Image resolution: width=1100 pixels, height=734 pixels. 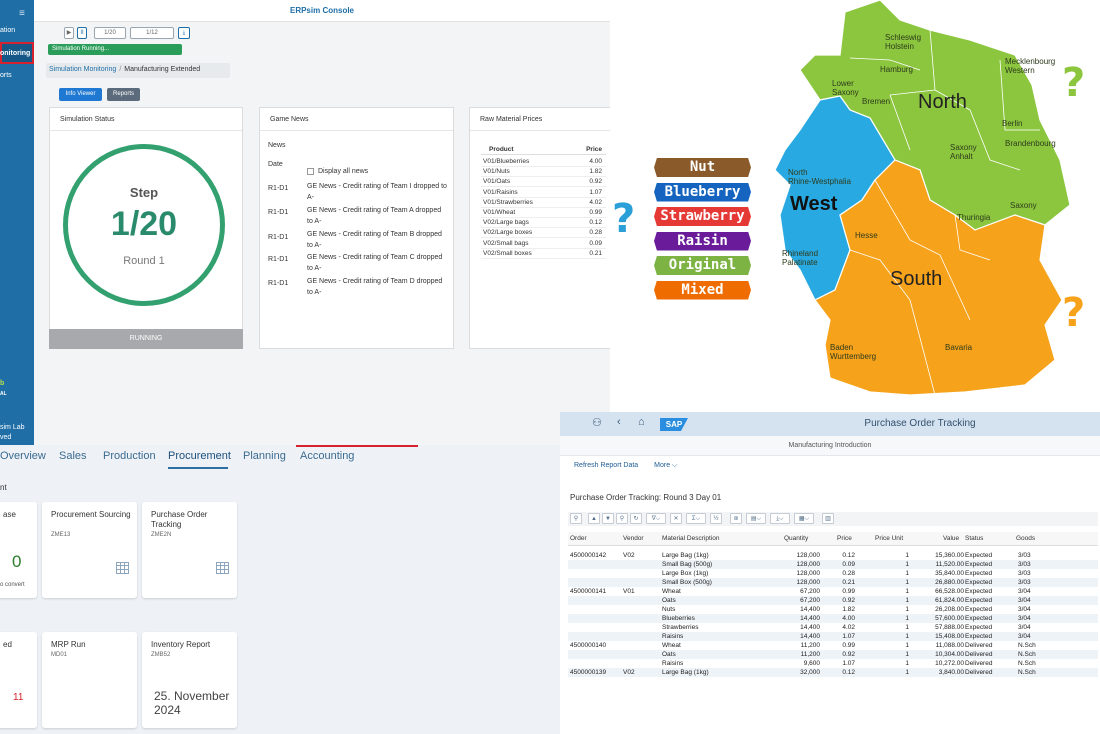 What do you see at coordinates (674, 424) in the screenshot?
I see `sap-logo: SAP` at bounding box center [674, 424].